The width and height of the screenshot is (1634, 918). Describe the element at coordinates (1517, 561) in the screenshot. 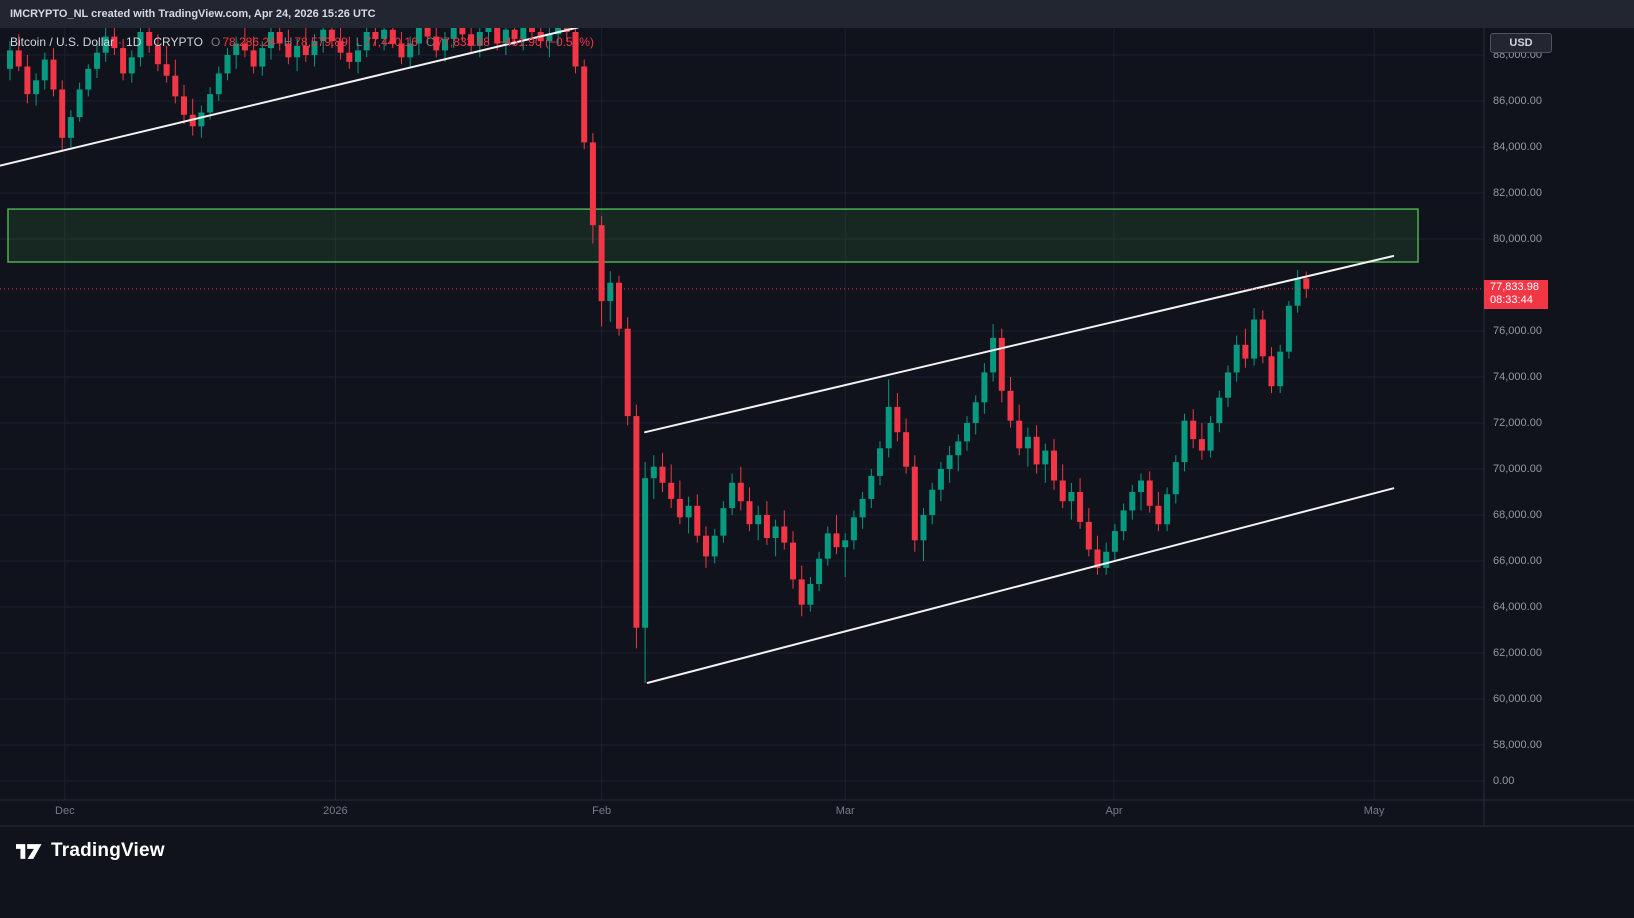

I see `price-tick-label: 66,000.00` at that location.